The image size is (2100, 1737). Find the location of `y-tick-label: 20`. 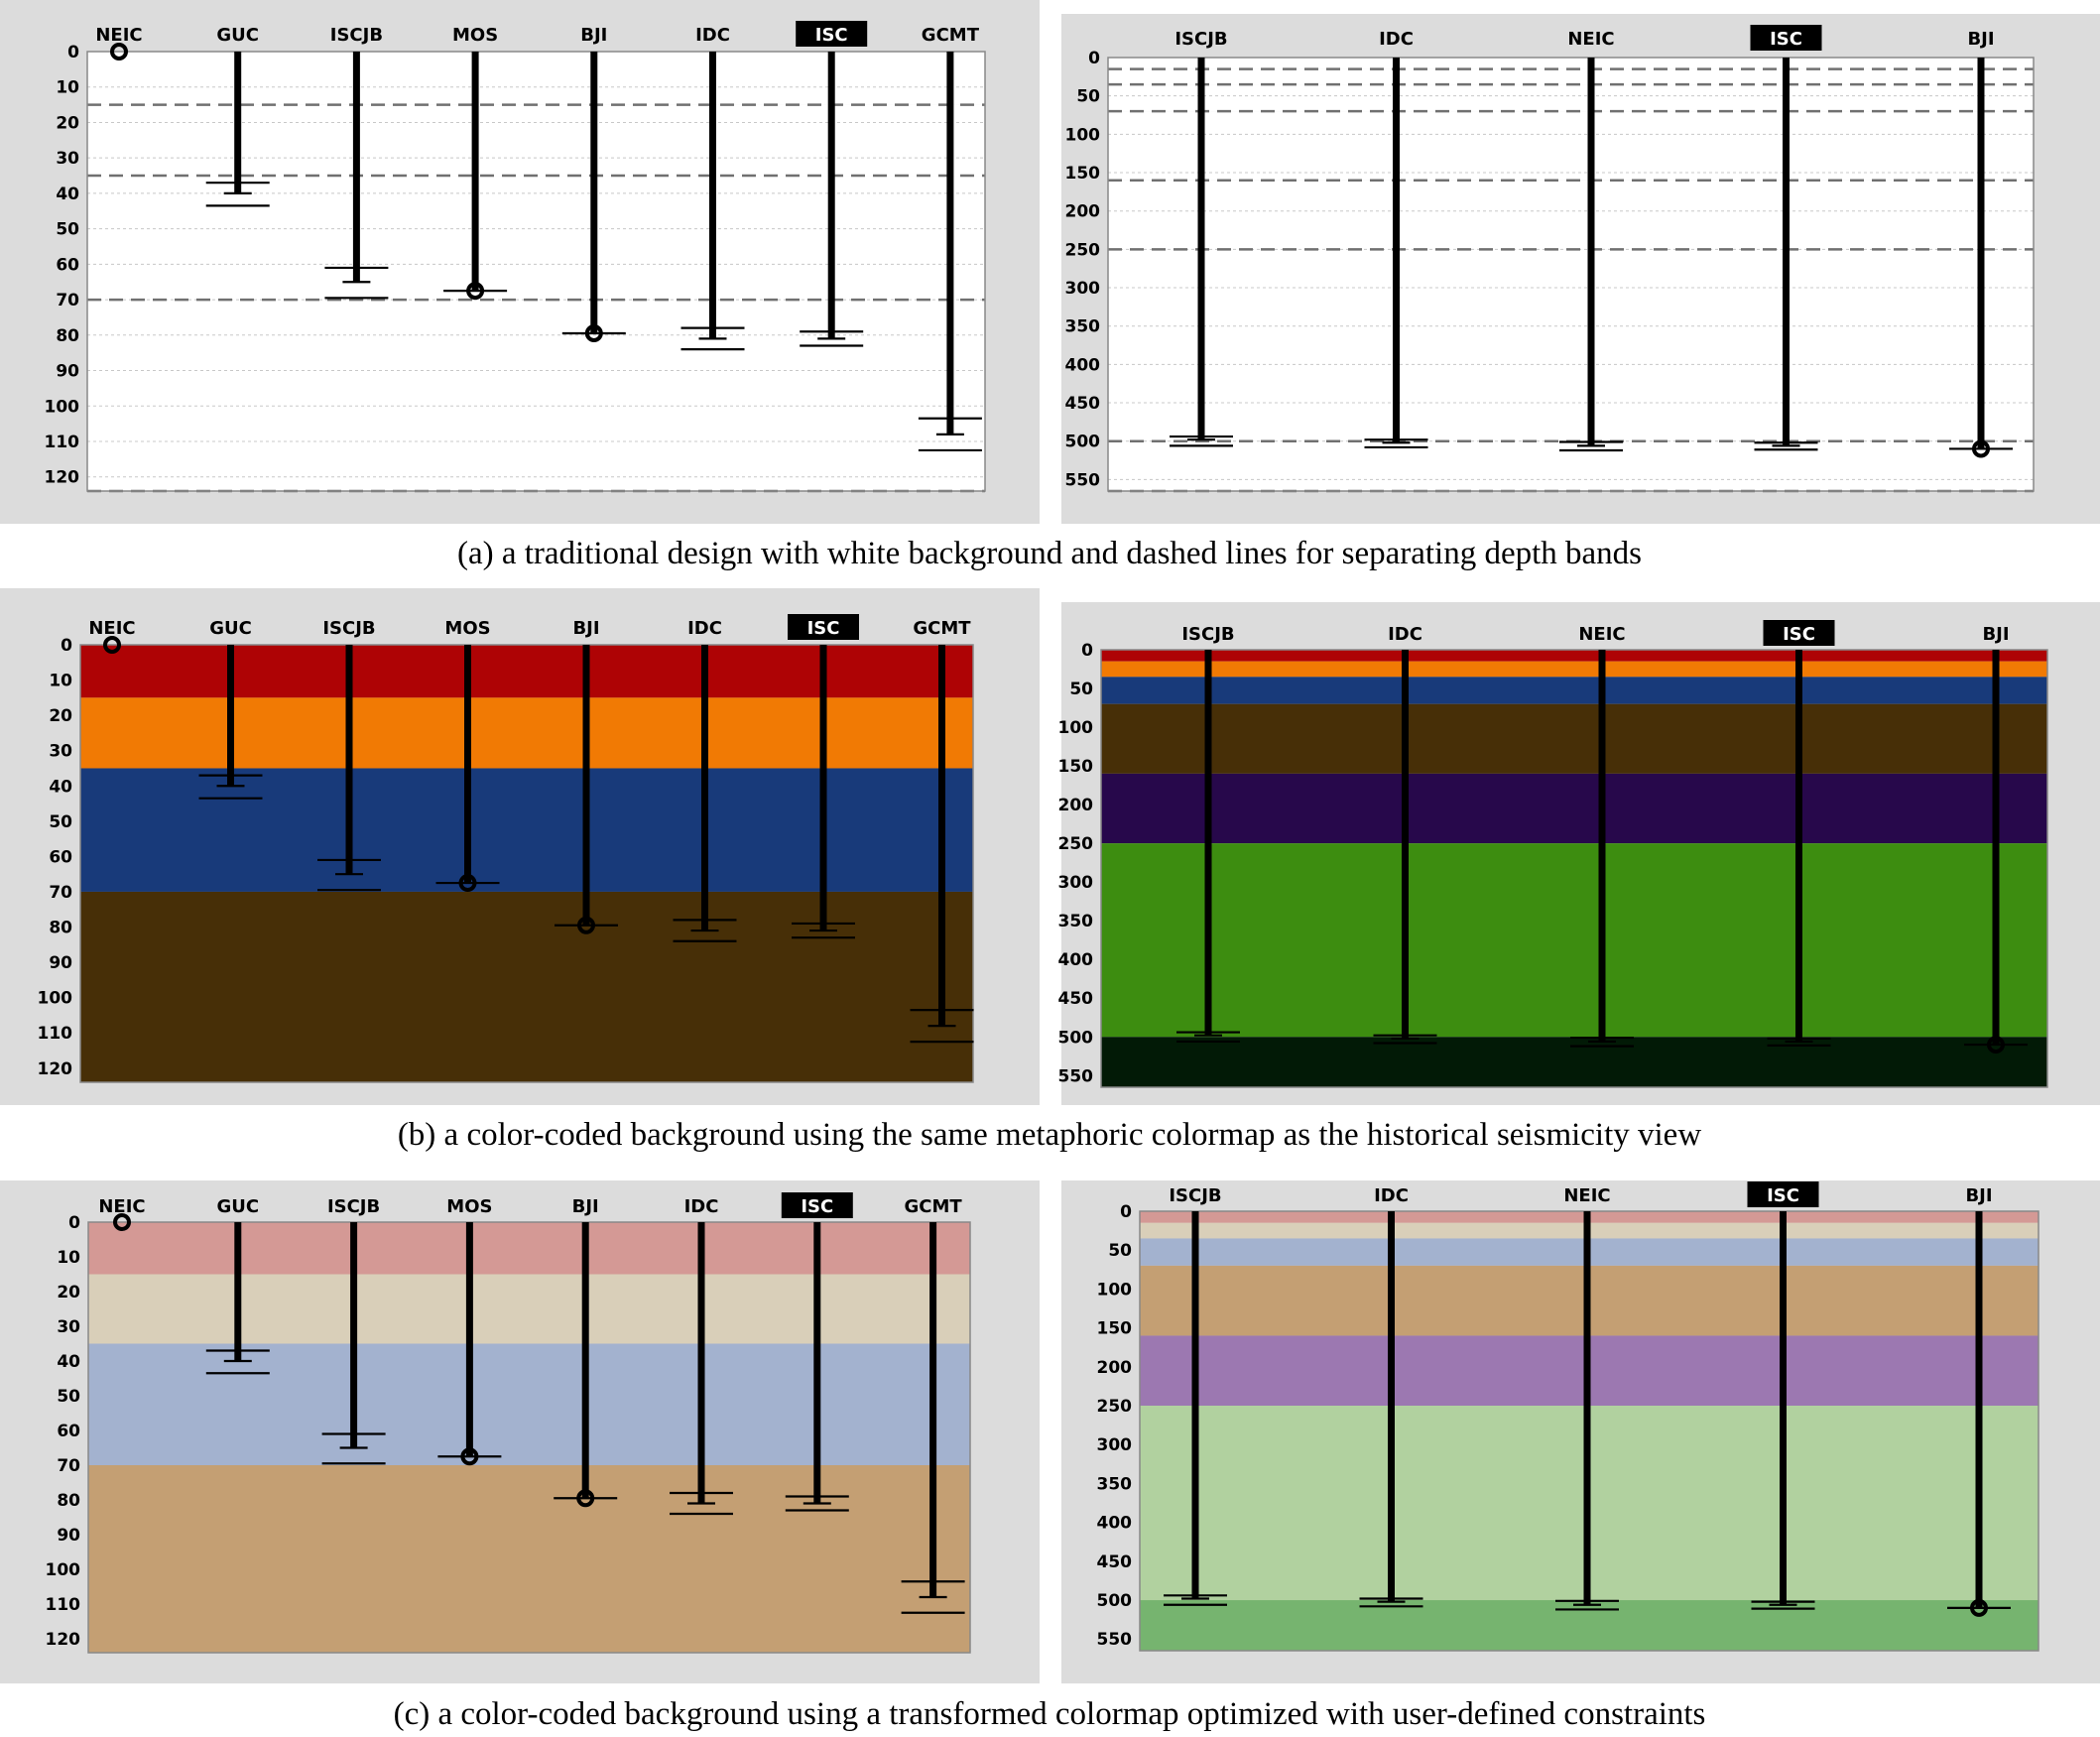

y-tick-label: 20 is located at coordinates (60, 716).